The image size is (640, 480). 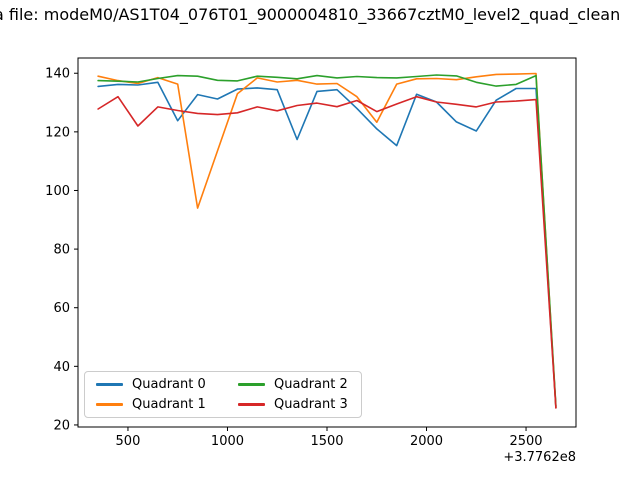 I want to click on x-tick-label: 2500, so click(x=525, y=441).